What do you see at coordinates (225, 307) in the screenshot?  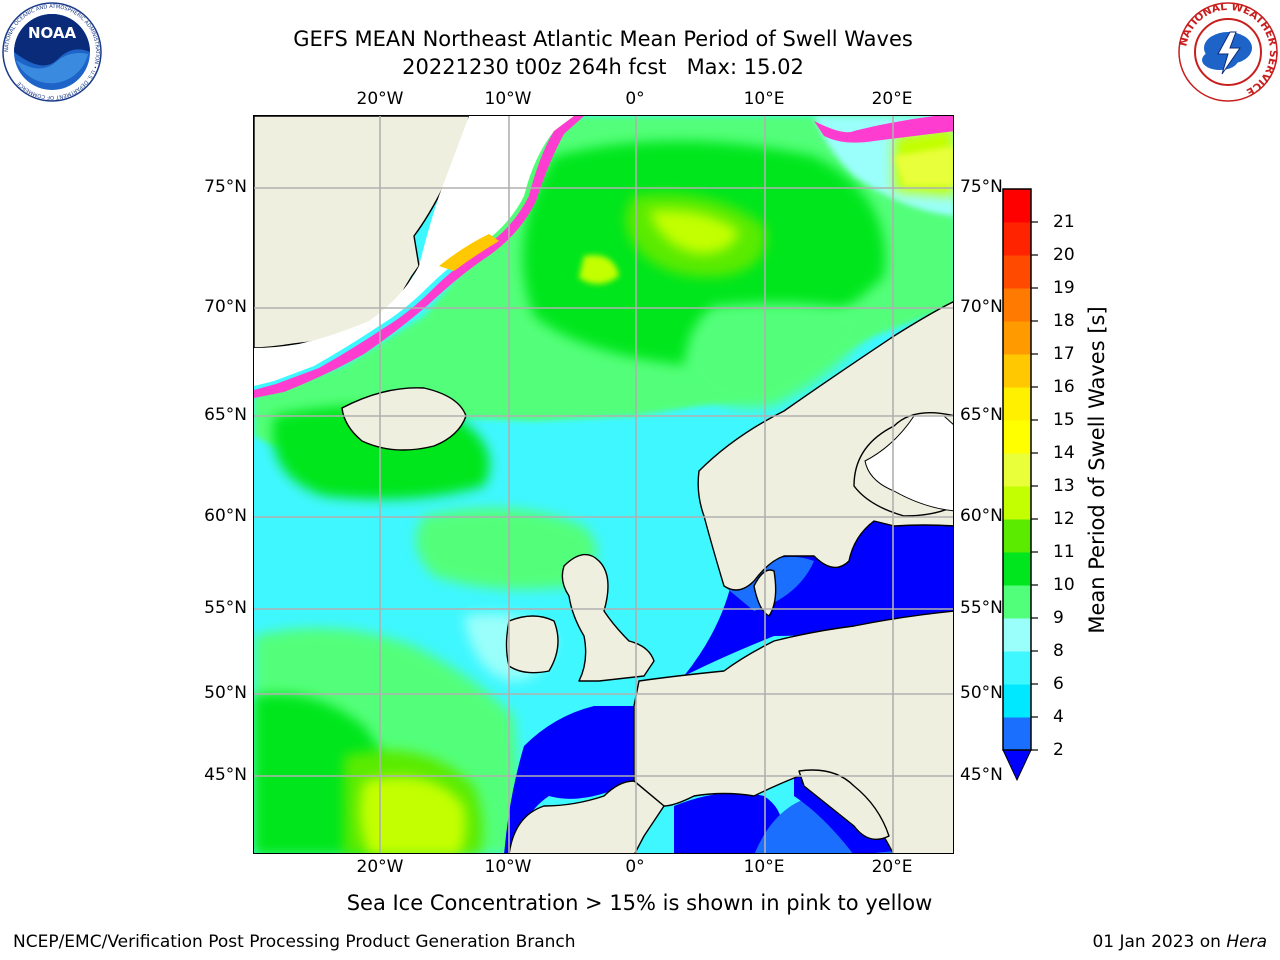 I see `lat-label-left-70n: 70°N` at bounding box center [225, 307].